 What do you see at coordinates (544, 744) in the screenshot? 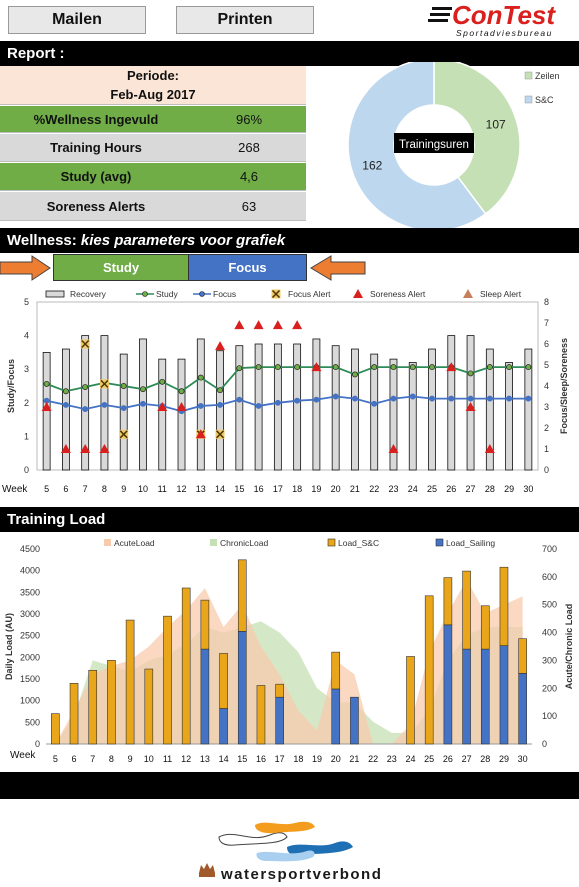
I see `y2-tick-label: 0` at bounding box center [544, 744].